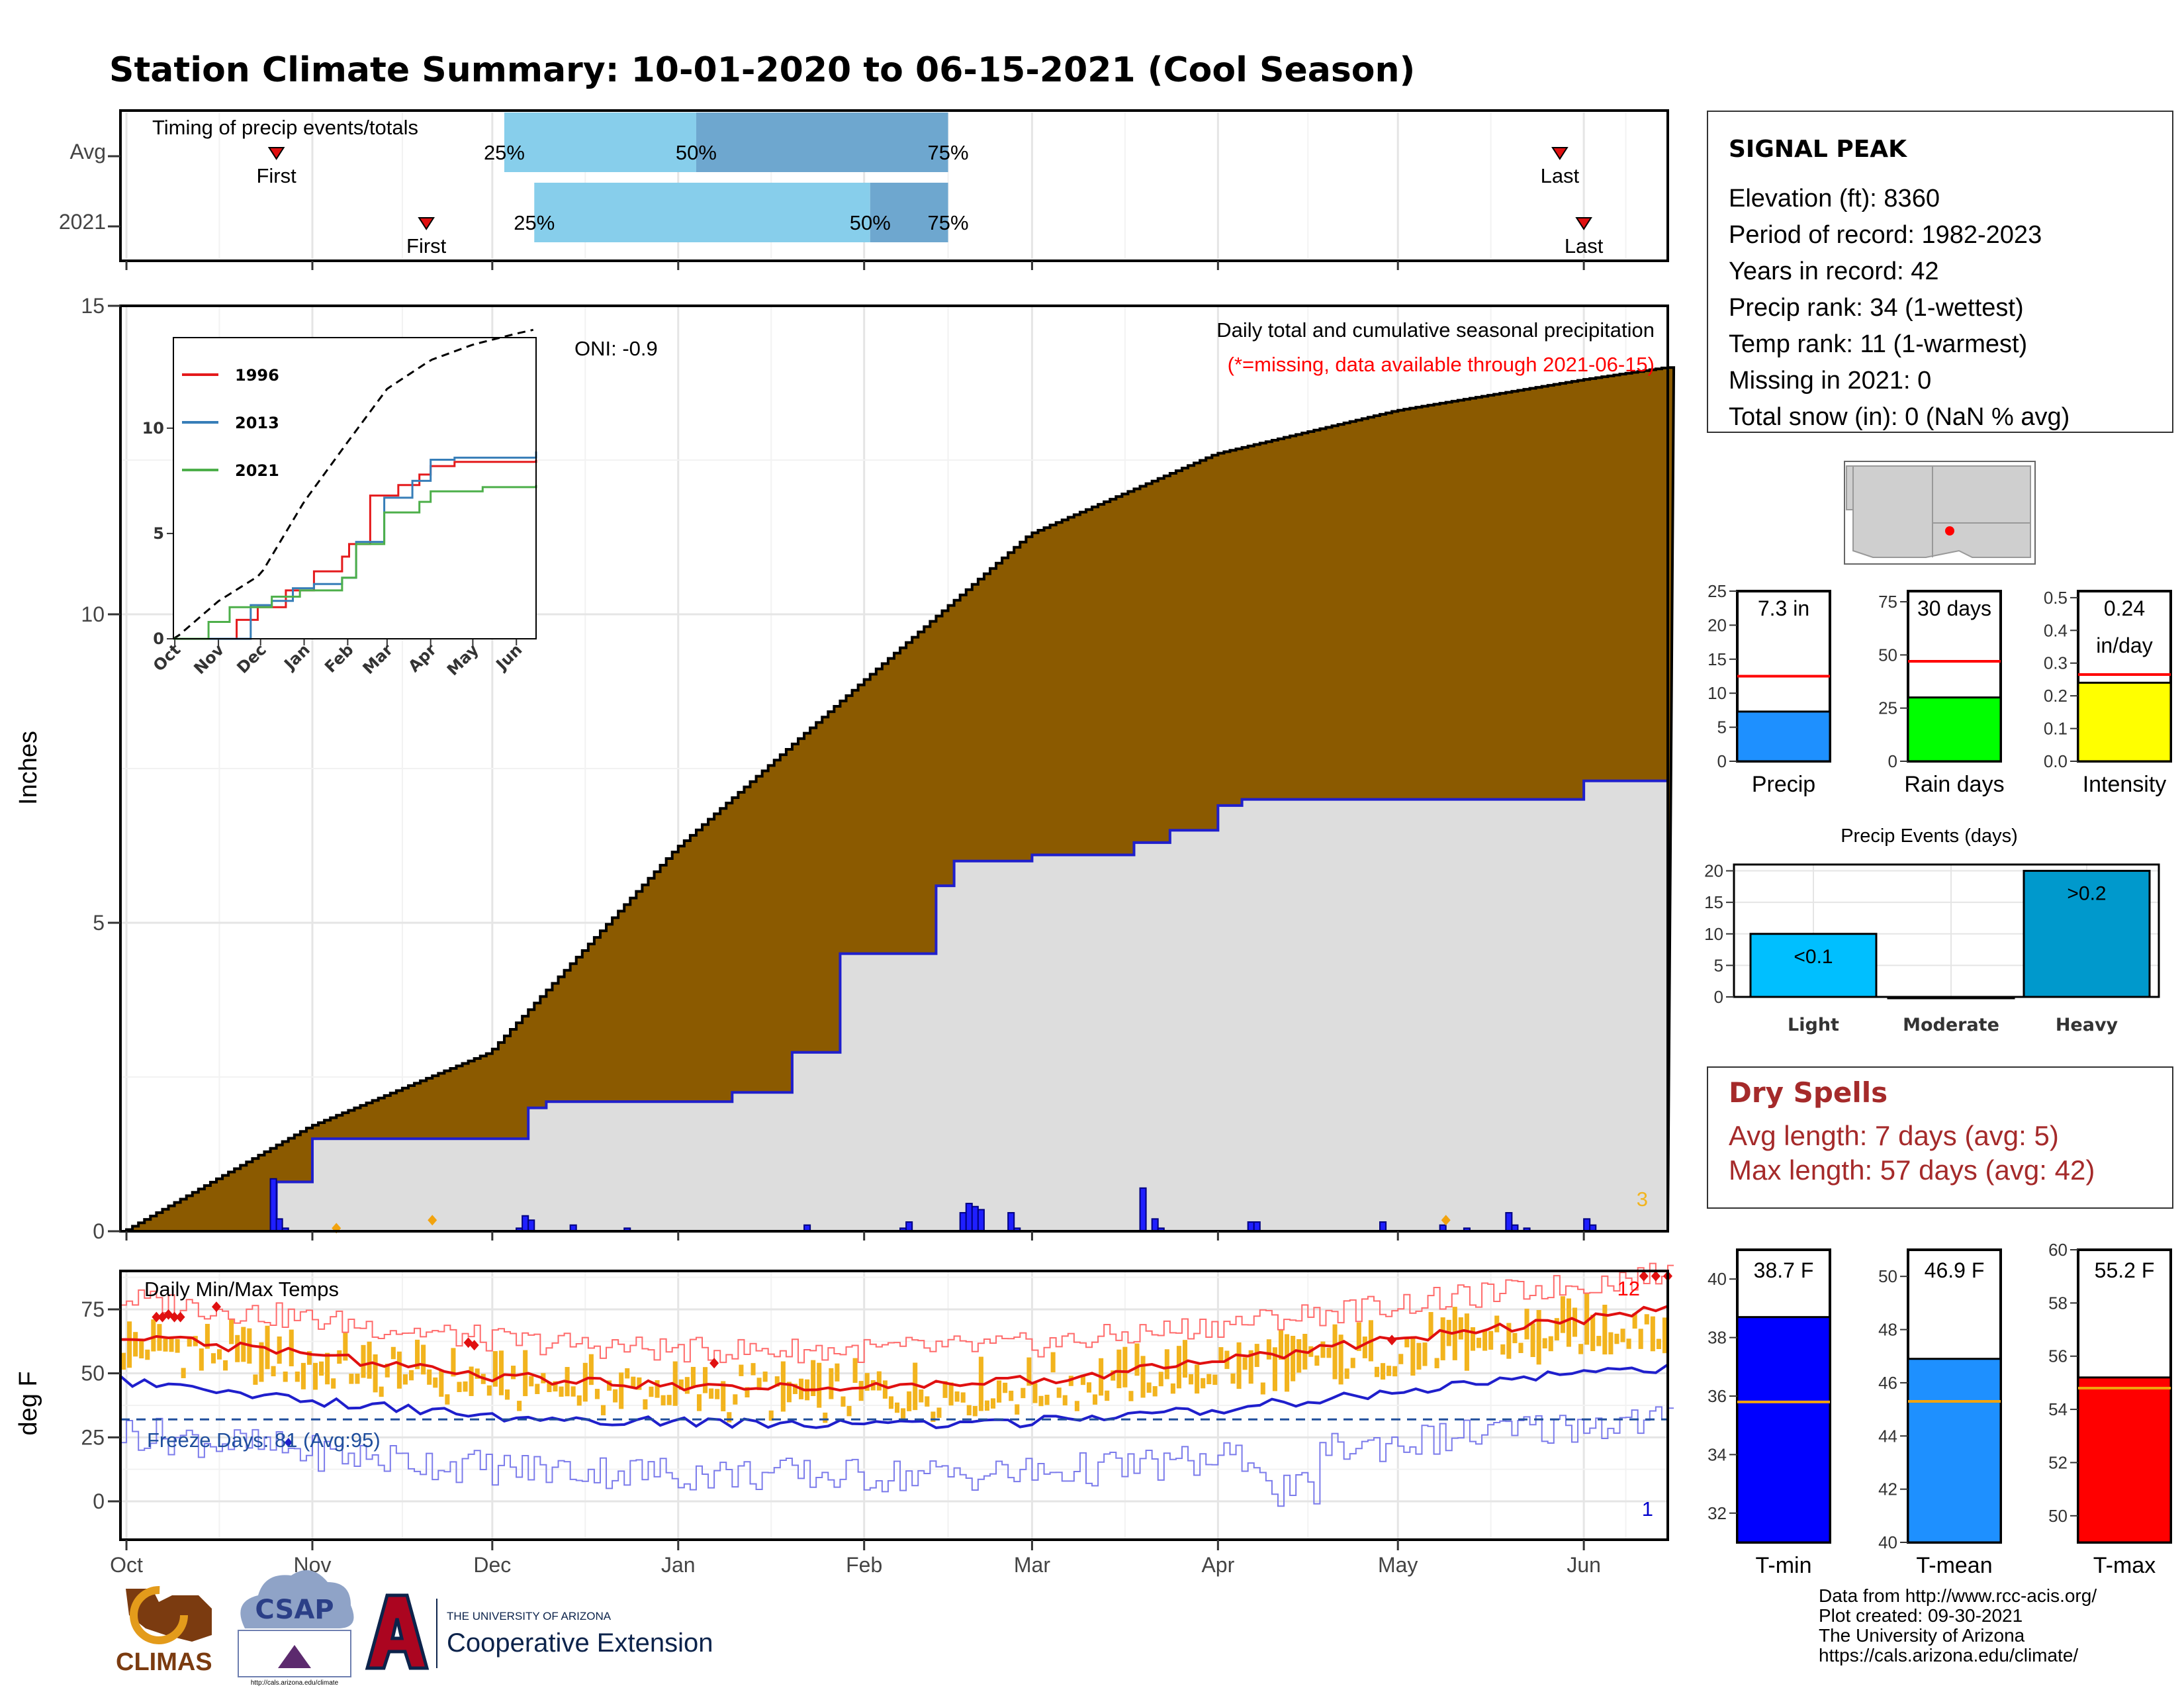 The height and width of the screenshot is (1688, 2184). I want to click on small-bar-tick-label: 0.0, so click(2056, 761).